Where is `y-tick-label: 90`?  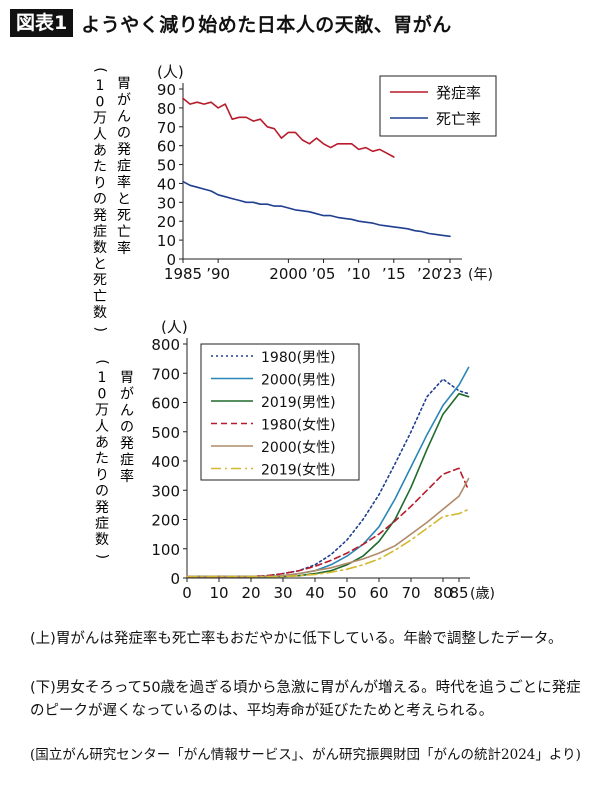
y-tick-label: 90 is located at coordinates (166, 90).